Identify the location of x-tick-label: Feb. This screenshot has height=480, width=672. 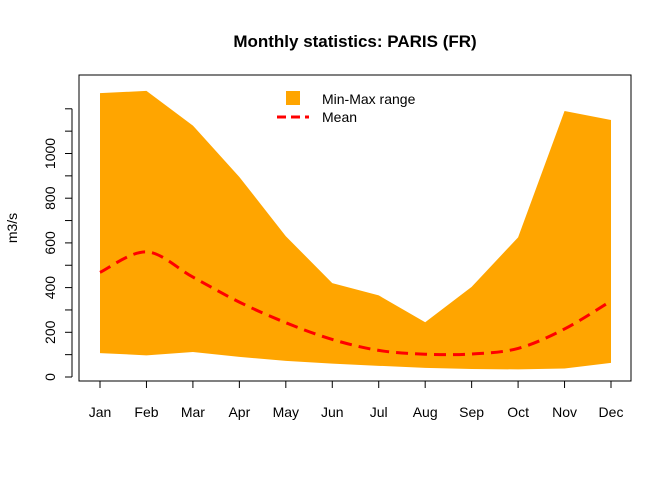
(146, 412).